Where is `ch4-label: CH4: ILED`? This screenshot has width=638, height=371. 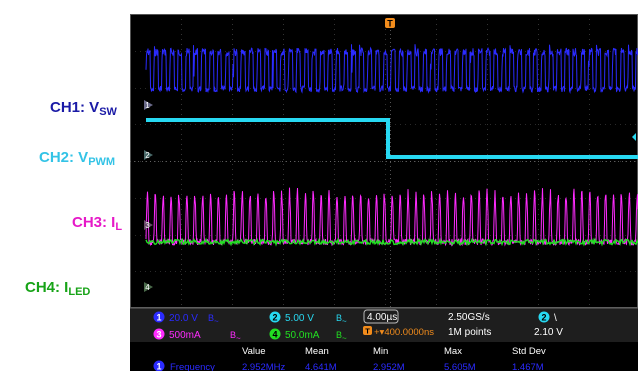 ch4-label: CH4: ILED is located at coordinates (57, 288).